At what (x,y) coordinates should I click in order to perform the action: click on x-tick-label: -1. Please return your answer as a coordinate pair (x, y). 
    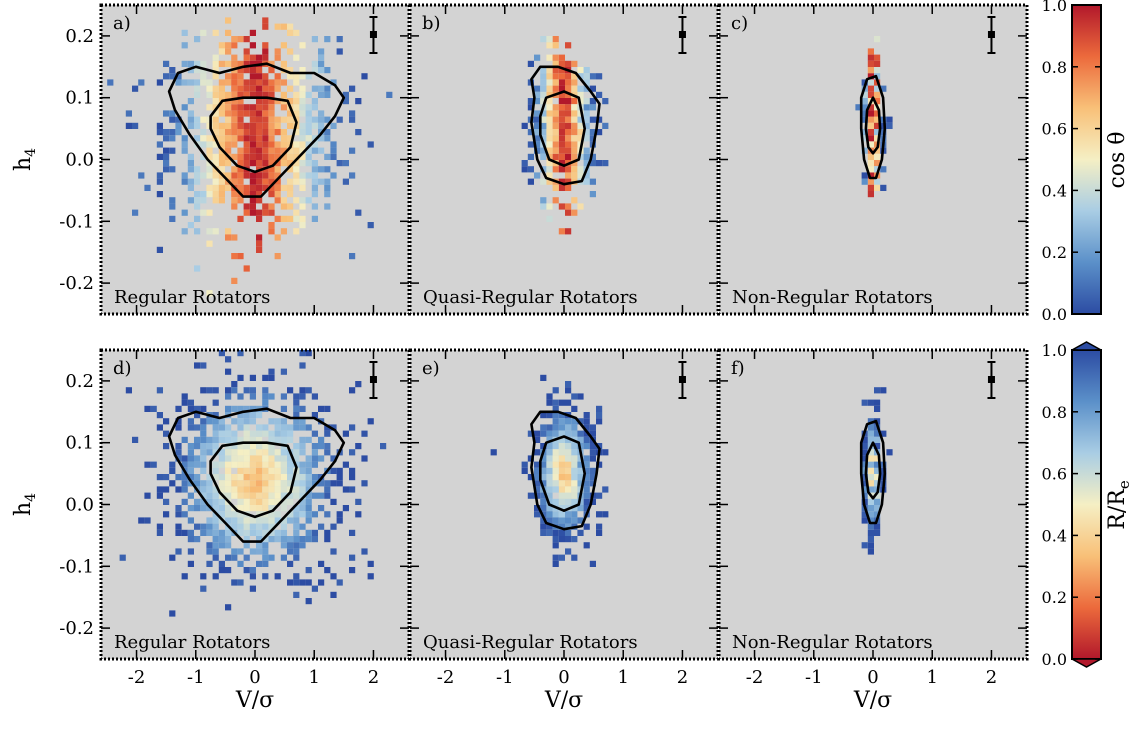
    Looking at the image, I should click on (814, 677).